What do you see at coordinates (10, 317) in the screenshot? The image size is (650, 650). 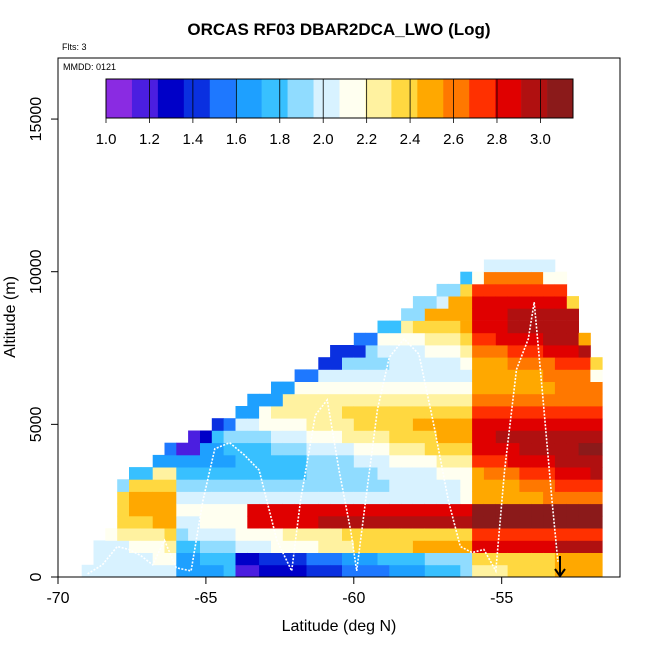 I see `y-axis-label: Altitude (m)` at bounding box center [10, 317].